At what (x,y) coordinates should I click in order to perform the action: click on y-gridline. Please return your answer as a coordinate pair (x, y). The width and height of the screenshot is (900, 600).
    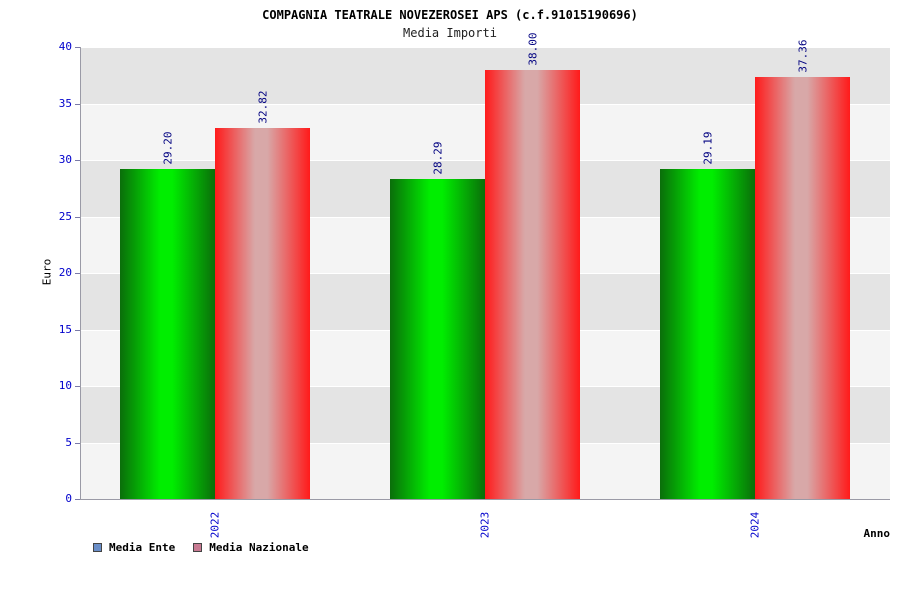
    Looking at the image, I should click on (485, 47).